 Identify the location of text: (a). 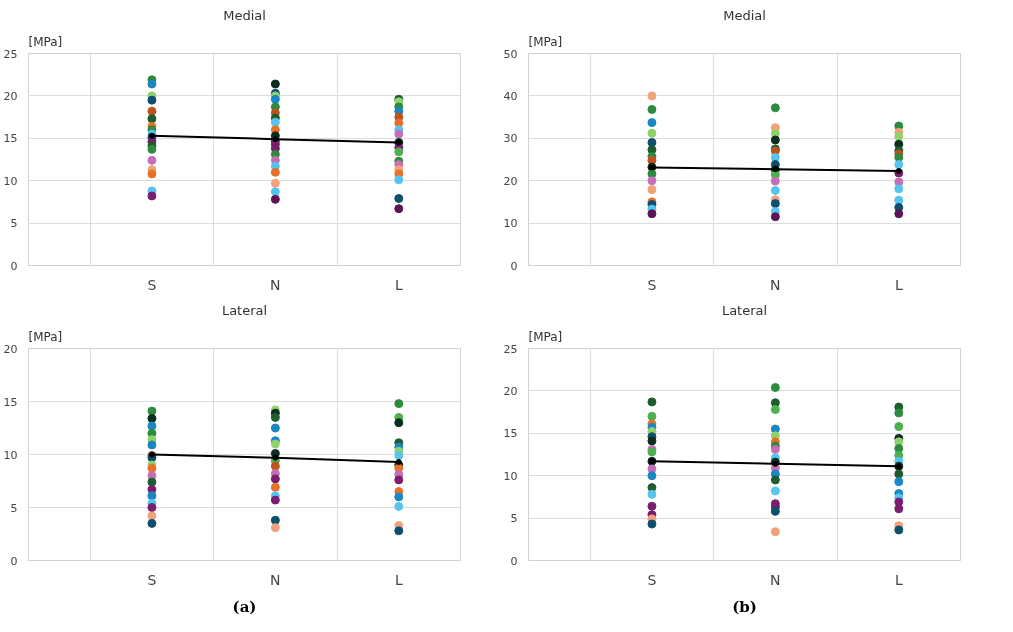
(244, 606).